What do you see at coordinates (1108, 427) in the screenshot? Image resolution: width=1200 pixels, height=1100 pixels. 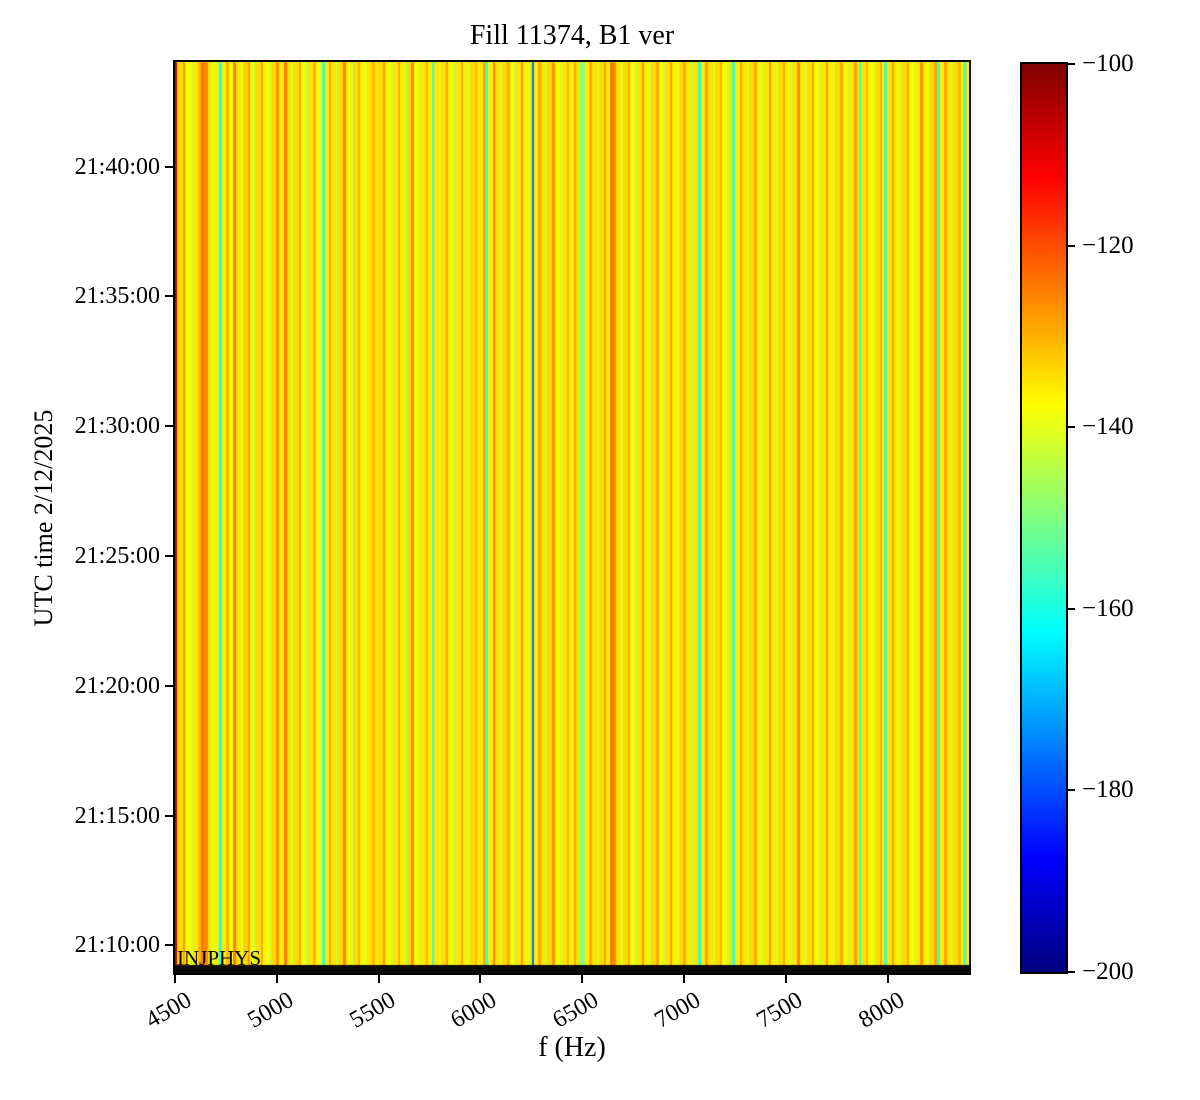 I see `colorbar-tick-label: −140` at bounding box center [1108, 427].